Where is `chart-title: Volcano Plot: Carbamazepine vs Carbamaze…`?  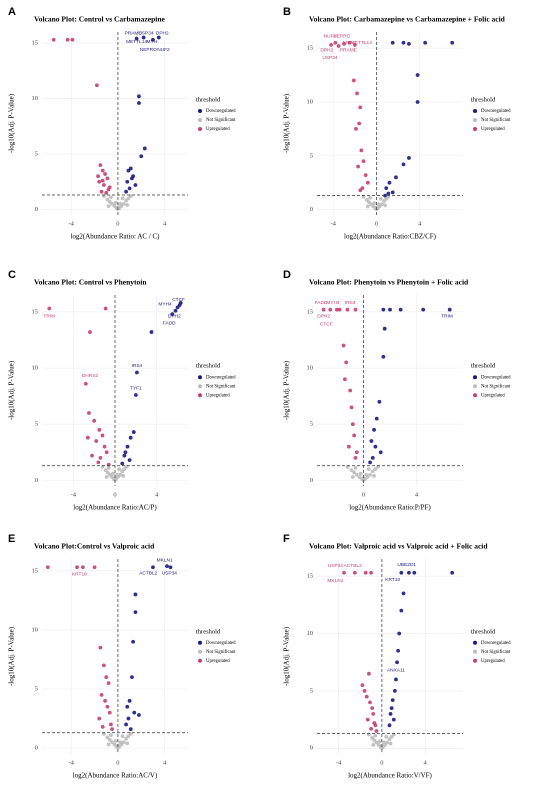 chart-title: Volcano Plot: Carbamazepine vs Carbamaze… is located at coordinates (407, 19).